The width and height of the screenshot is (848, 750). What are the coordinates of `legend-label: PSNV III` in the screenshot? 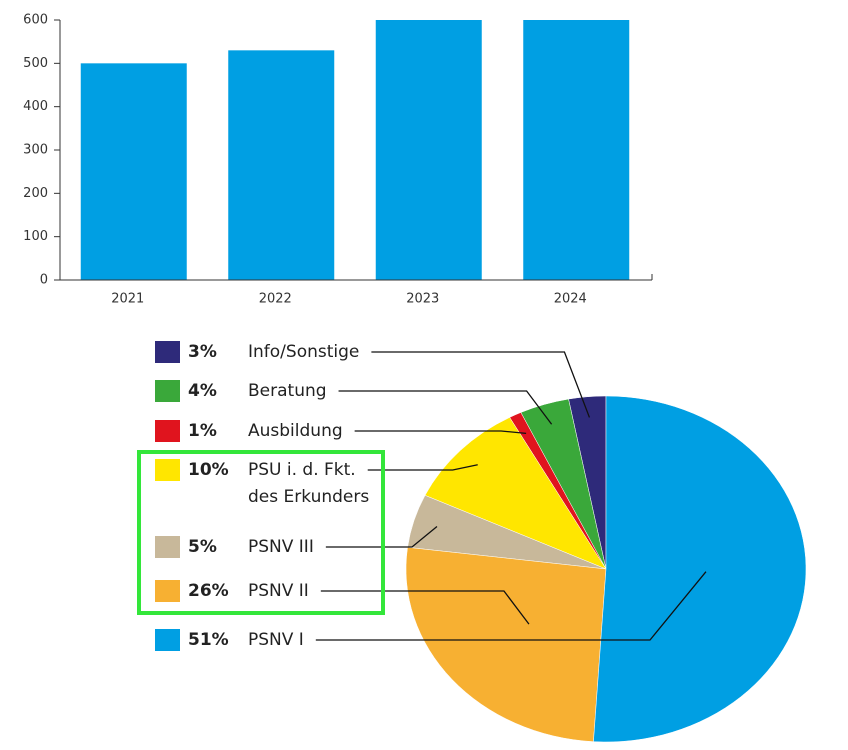 It's located at (281, 547).